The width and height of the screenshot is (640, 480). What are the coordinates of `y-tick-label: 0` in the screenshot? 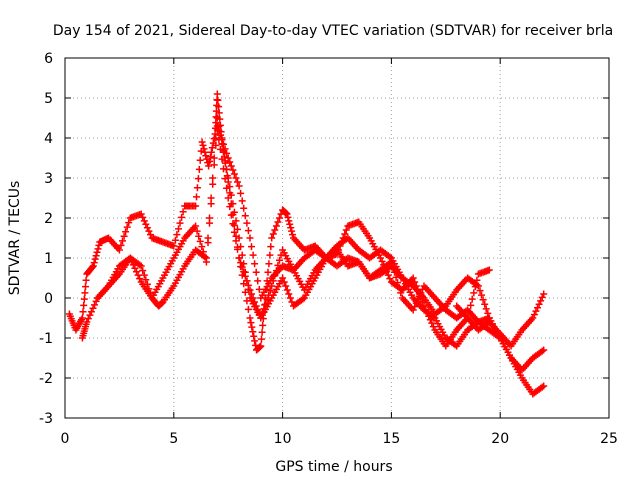 It's located at (48, 299).